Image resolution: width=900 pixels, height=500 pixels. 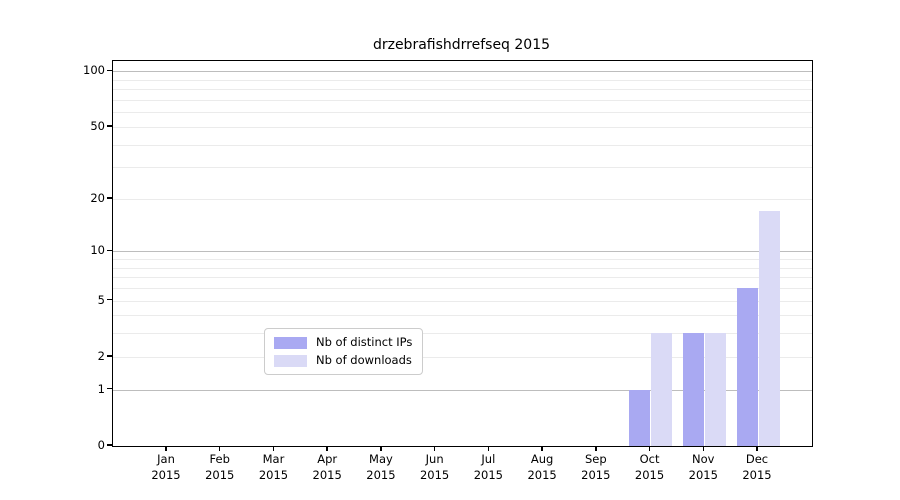 What do you see at coordinates (434, 467) in the screenshot?
I see `x-tick-label: Jun 2015` at bounding box center [434, 467].